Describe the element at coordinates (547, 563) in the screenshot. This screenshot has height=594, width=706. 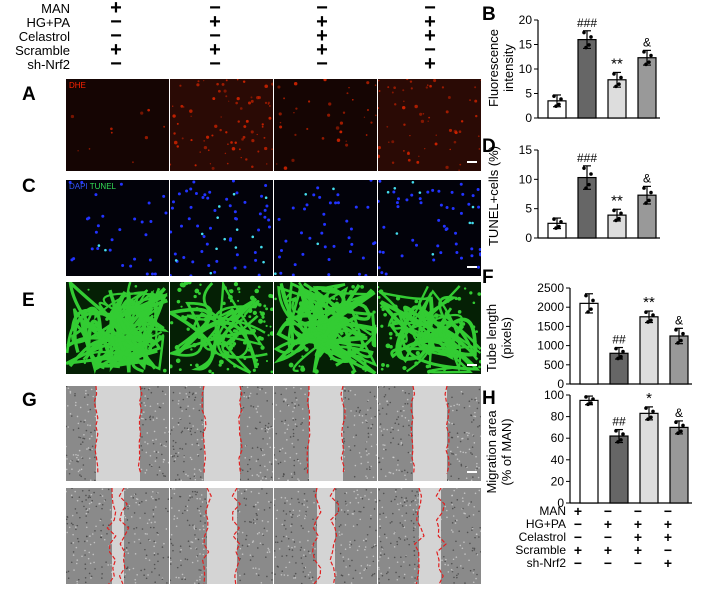
I see `bottom-condition-label: sh-Nrf2` at that location.